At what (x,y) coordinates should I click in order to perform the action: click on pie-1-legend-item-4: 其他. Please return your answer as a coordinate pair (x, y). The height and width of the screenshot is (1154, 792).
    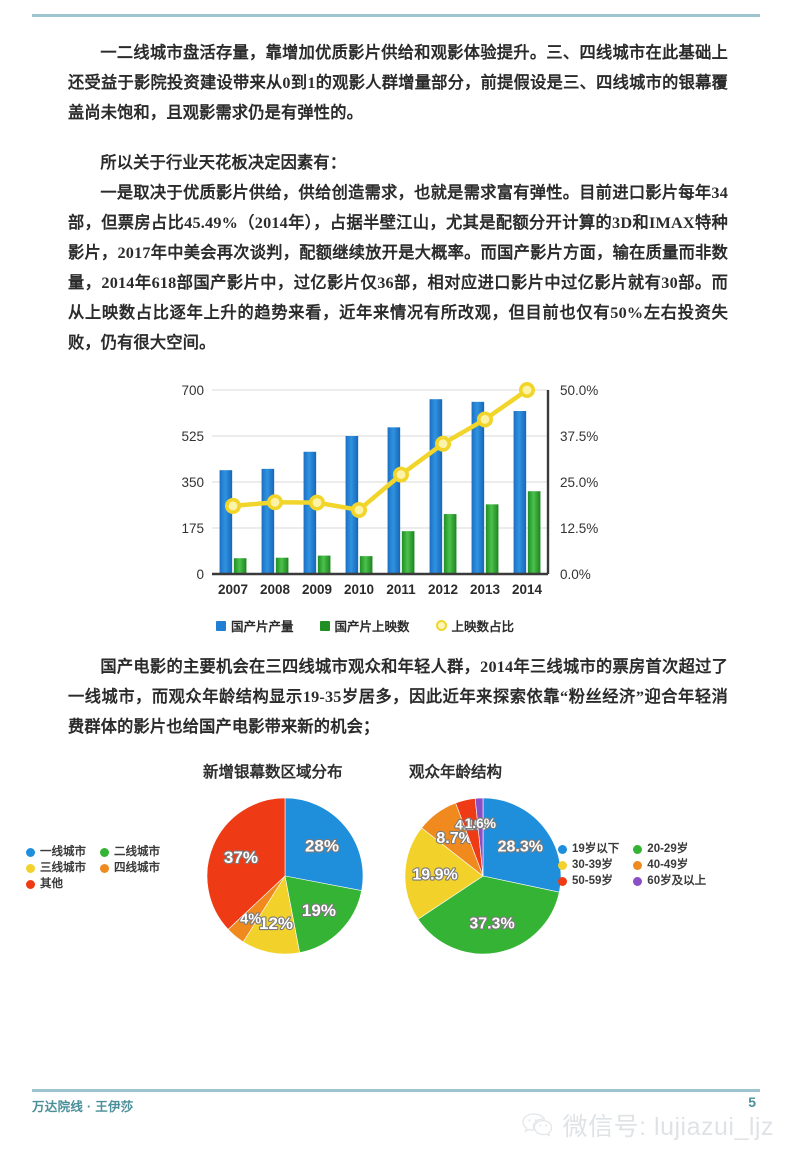
    Looking at the image, I should click on (56, 884).